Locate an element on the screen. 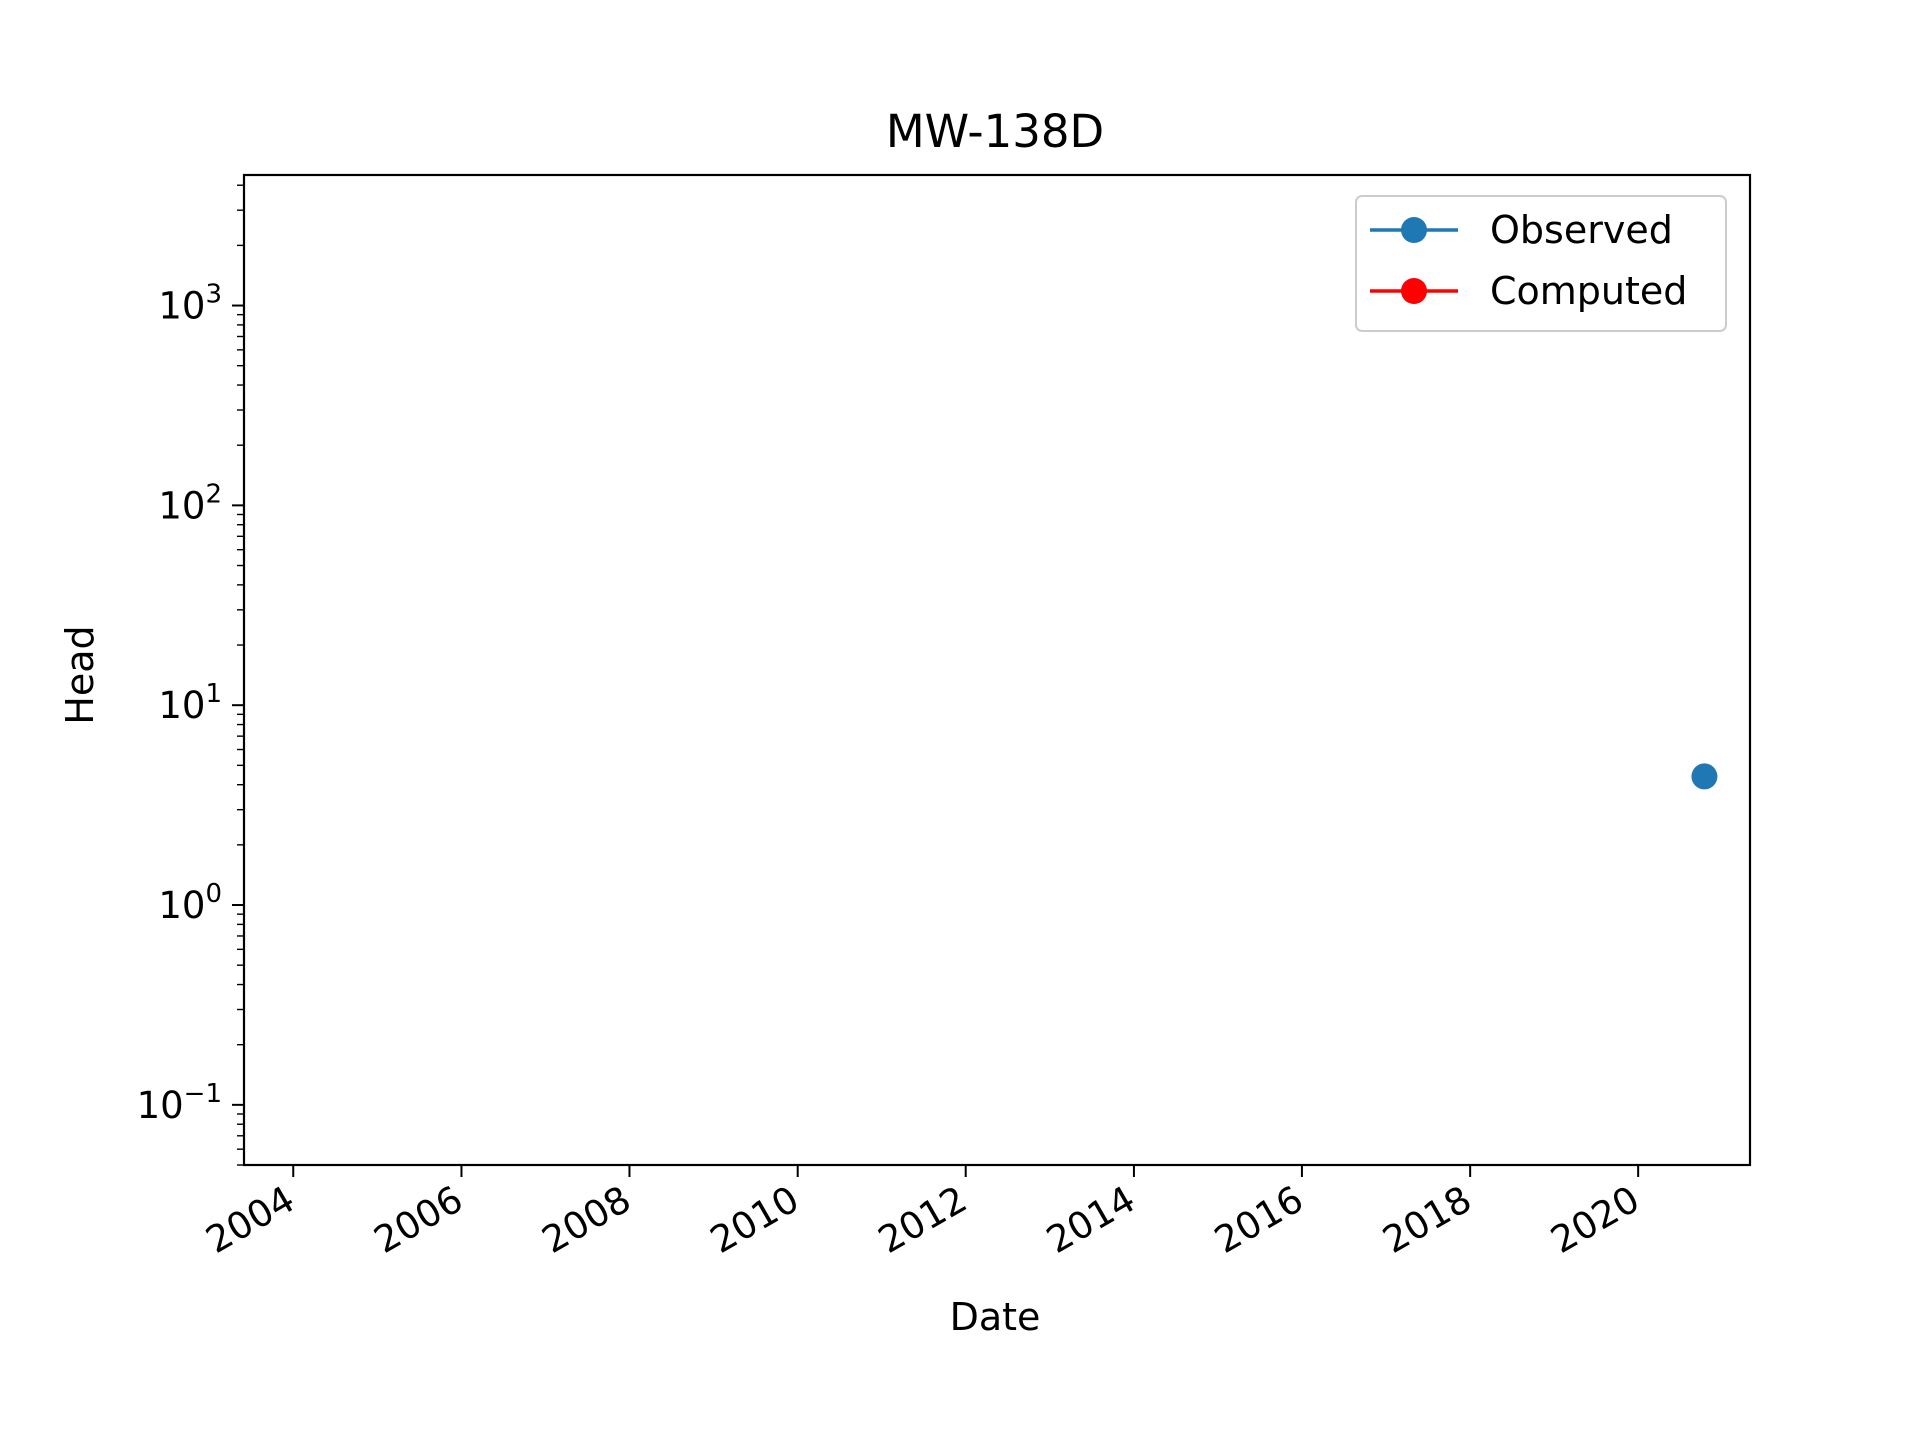  legend-marker-computed is located at coordinates (1414, 291).